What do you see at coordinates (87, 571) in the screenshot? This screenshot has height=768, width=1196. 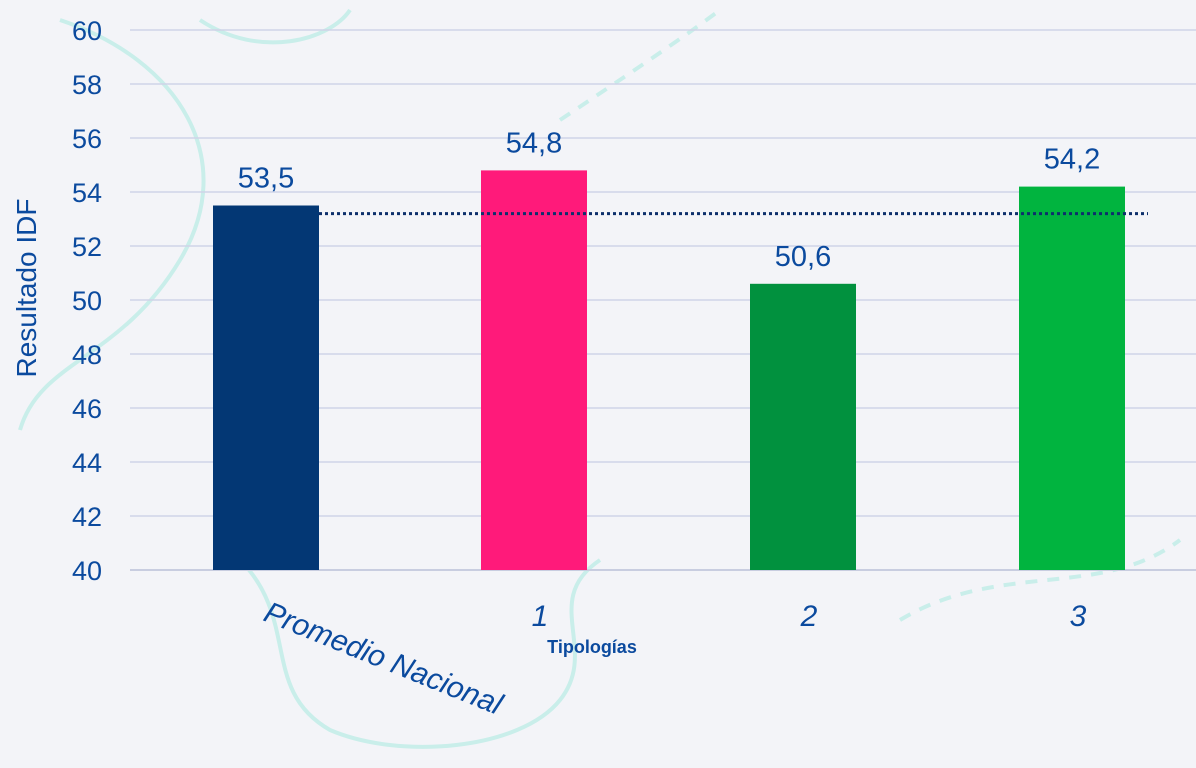 I see `y-tick-label: 40` at bounding box center [87, 571].